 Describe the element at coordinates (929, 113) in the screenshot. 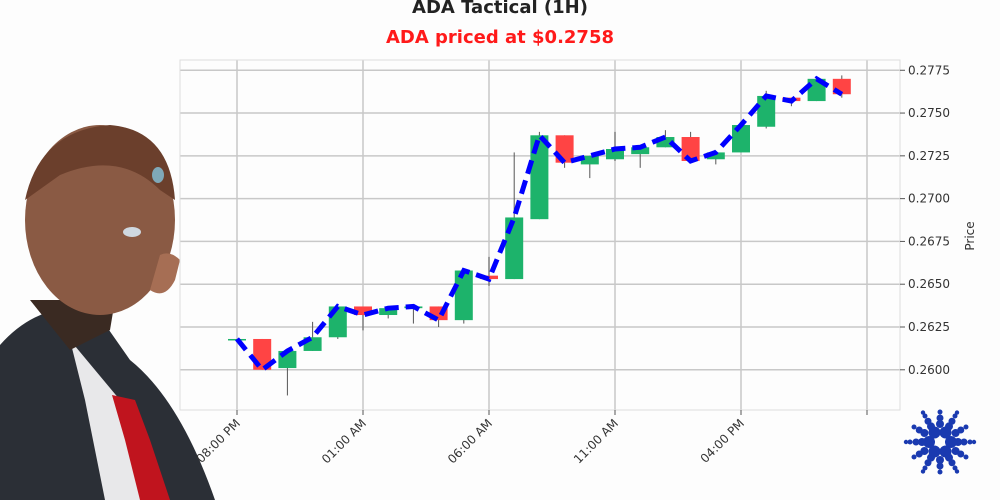

I see `y-tick-label: 0.2750` at that location.